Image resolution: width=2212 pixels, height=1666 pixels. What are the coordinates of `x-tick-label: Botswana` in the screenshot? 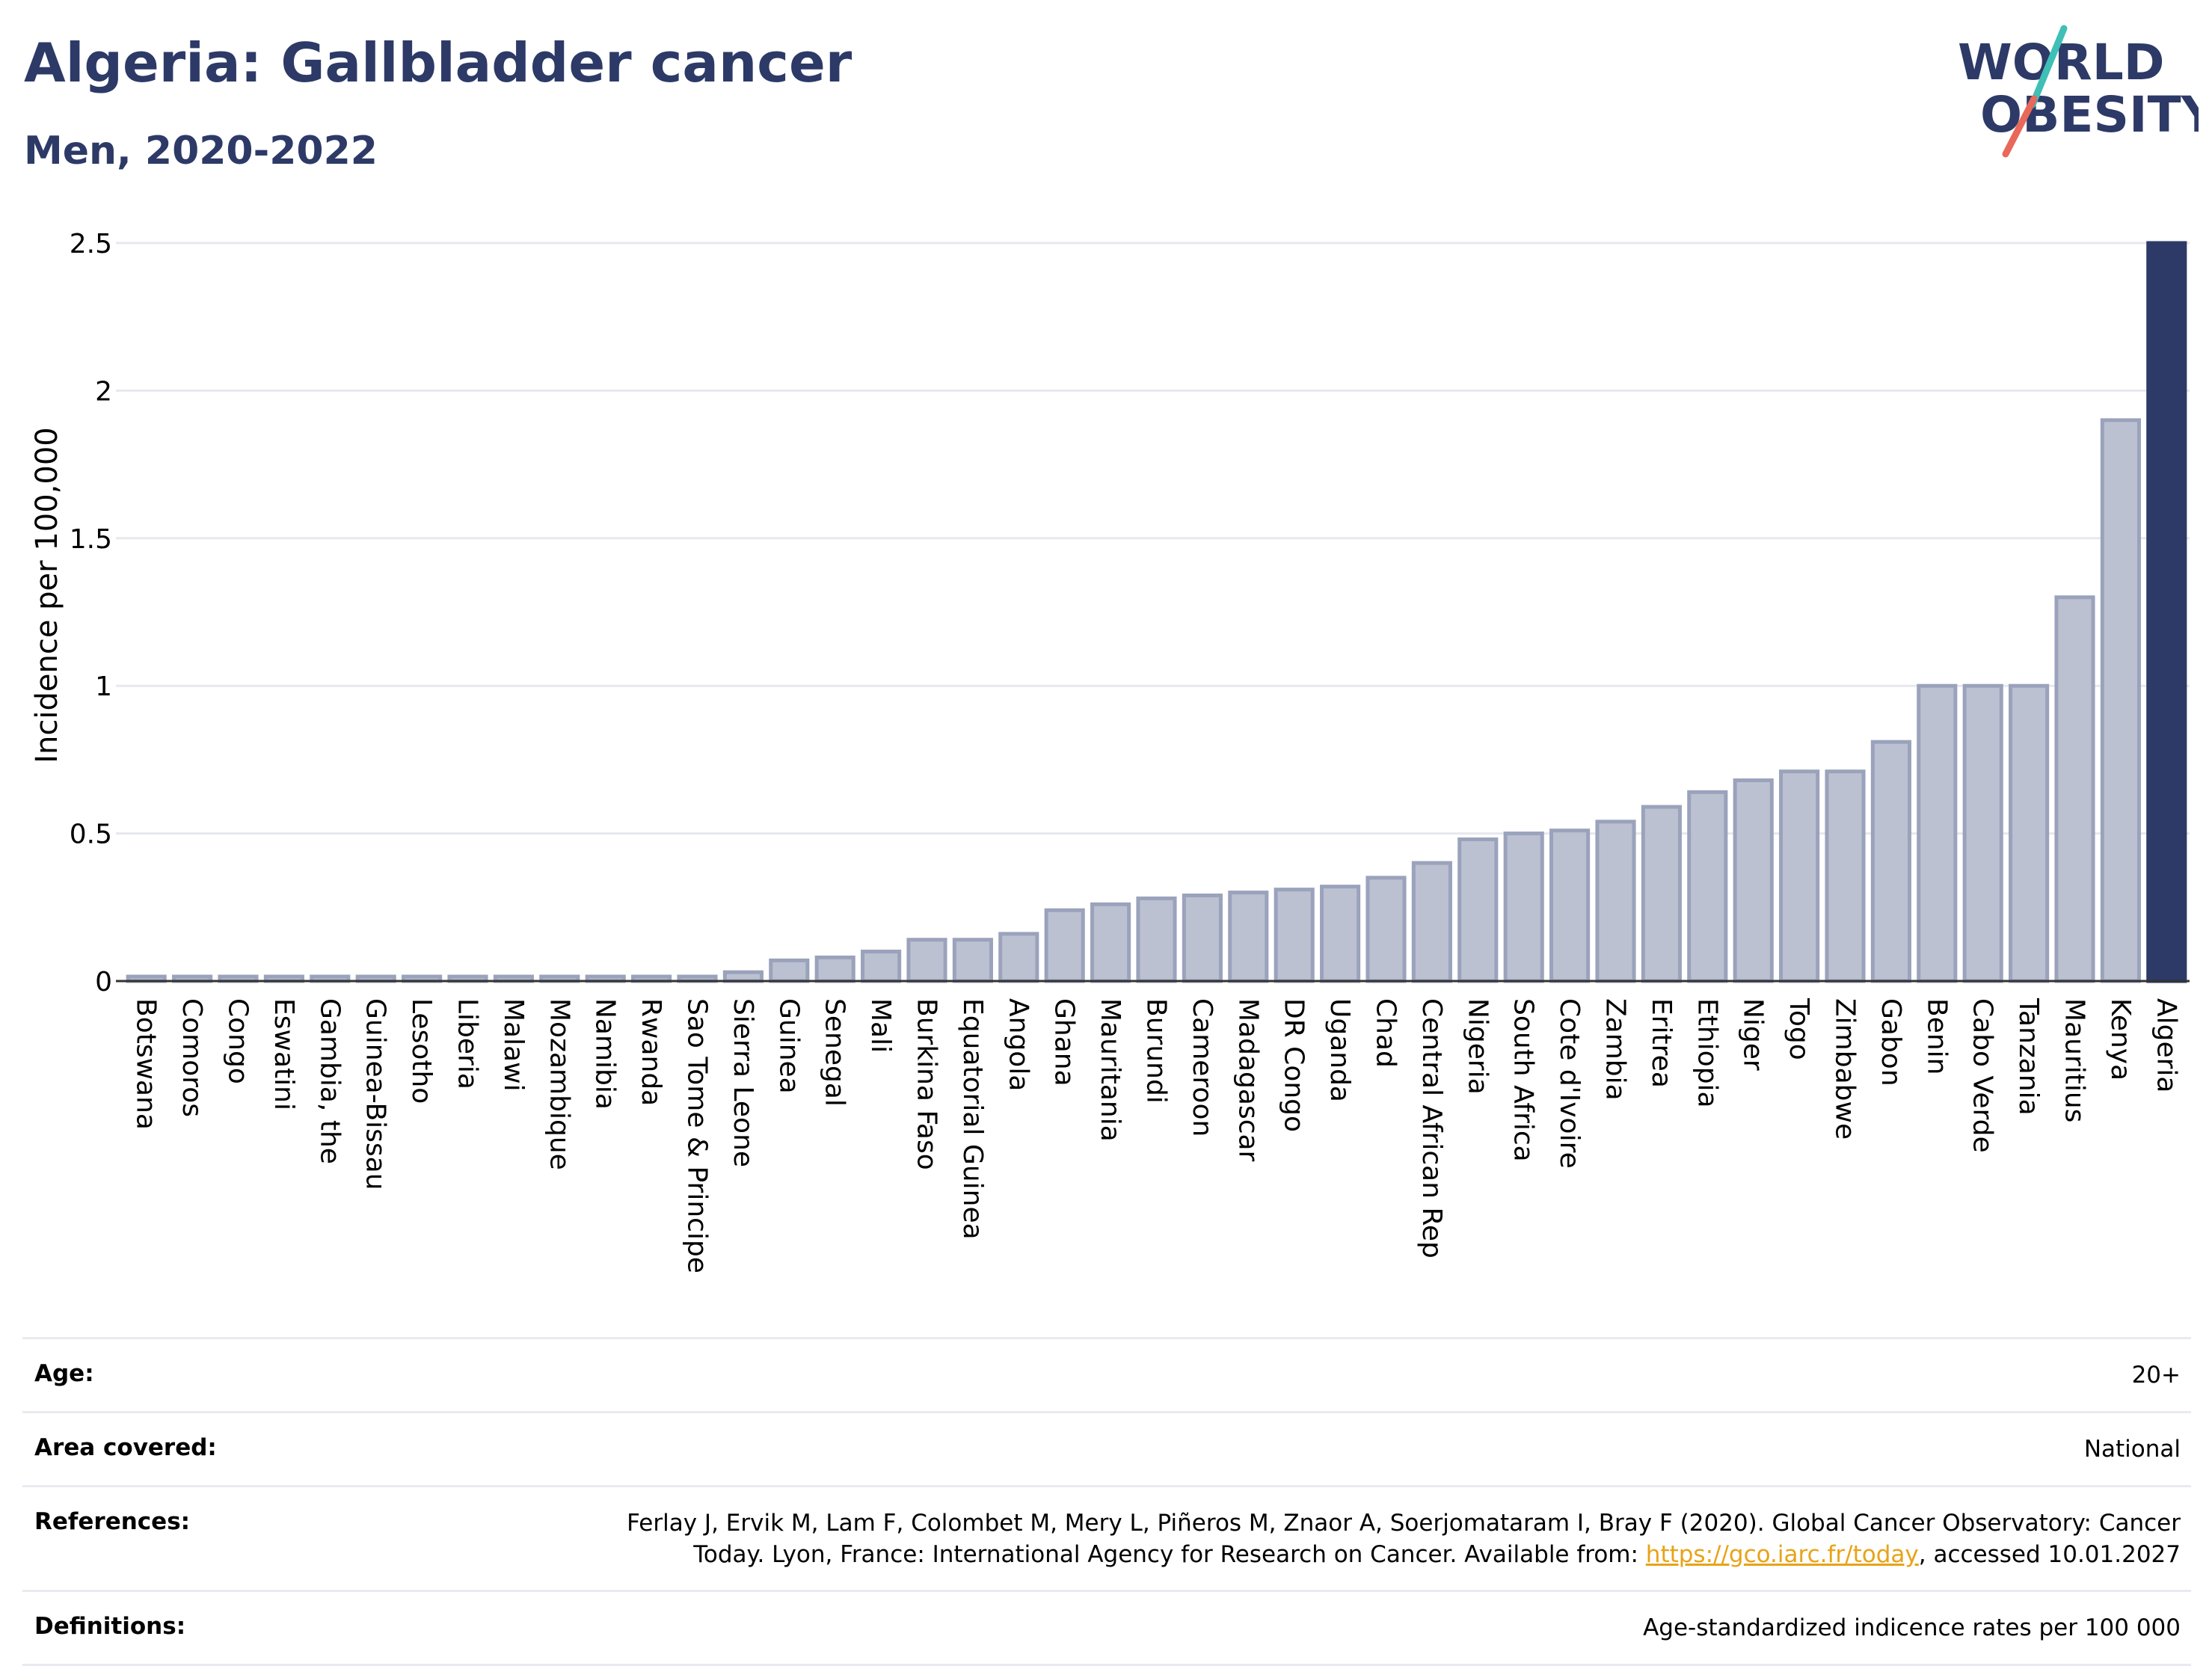 It's located at (146, 1064).